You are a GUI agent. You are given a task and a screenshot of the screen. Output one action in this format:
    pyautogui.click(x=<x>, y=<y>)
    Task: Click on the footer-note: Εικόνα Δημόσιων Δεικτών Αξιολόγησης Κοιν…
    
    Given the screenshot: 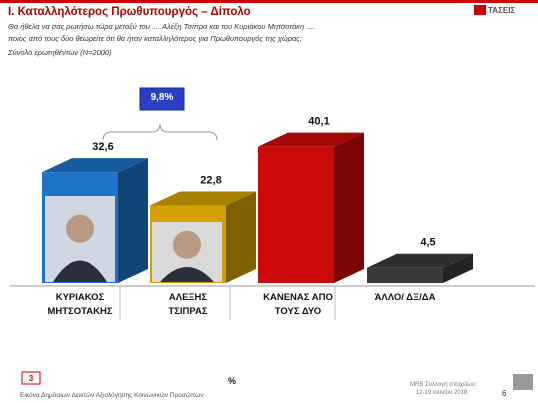 What is the action you would take?
    pyautogui.click(x=112, y=395)
    